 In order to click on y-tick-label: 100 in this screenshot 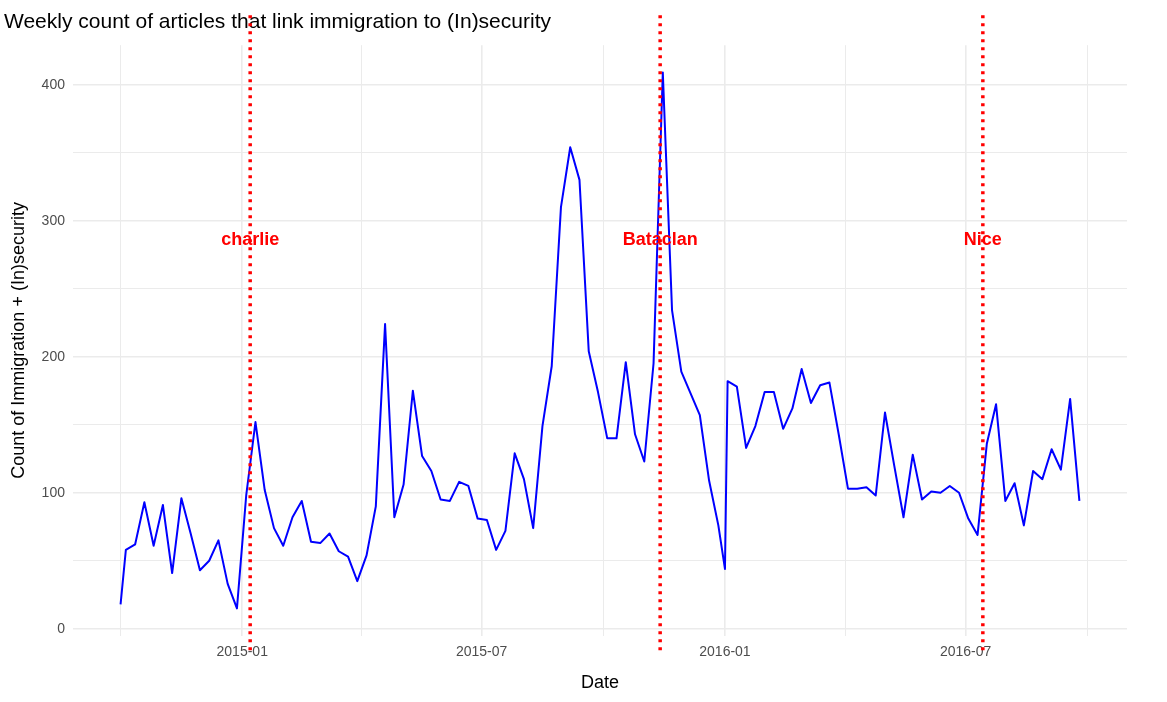, I will do `click(53, 491)`.